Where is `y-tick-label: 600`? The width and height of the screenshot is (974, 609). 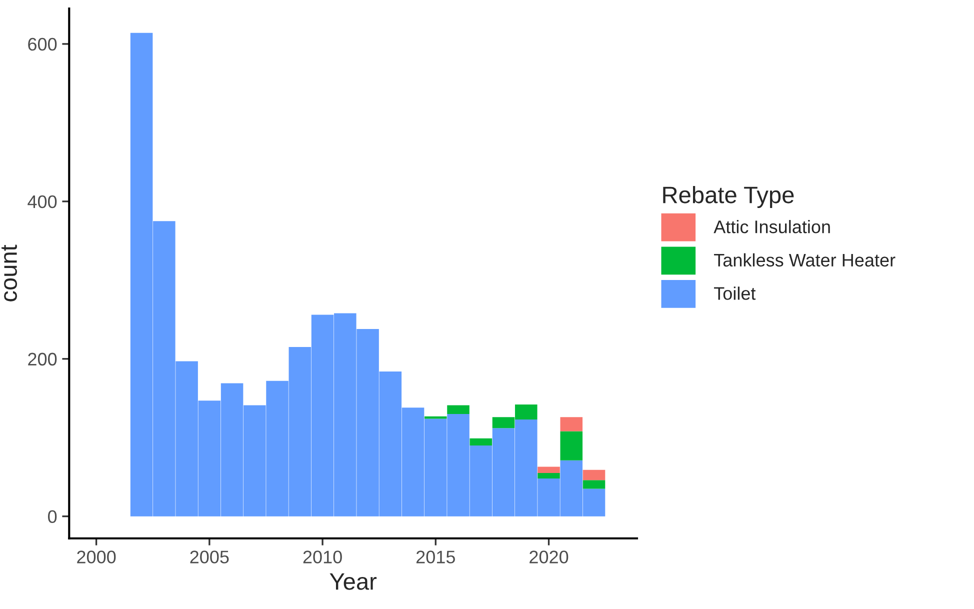
y-tick-label: 600 is located at coordinates (42, 44).